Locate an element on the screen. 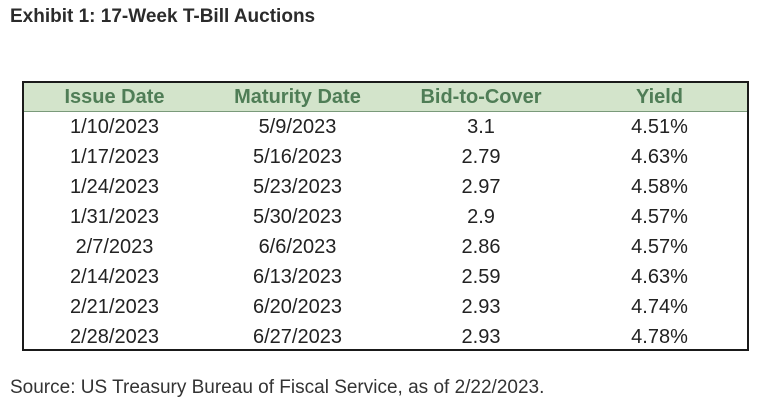 The image size is (758, 405). issue-date-cell: 2/21/2023 is located at coordinates (114, 307).